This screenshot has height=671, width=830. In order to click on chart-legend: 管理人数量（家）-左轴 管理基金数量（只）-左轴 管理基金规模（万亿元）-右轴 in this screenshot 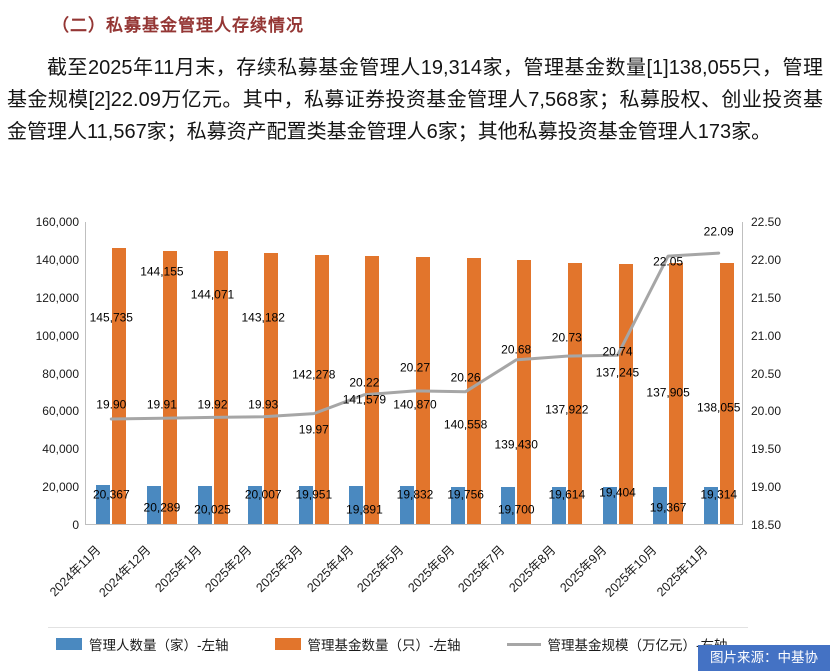, I will do `click(392, 644)`.